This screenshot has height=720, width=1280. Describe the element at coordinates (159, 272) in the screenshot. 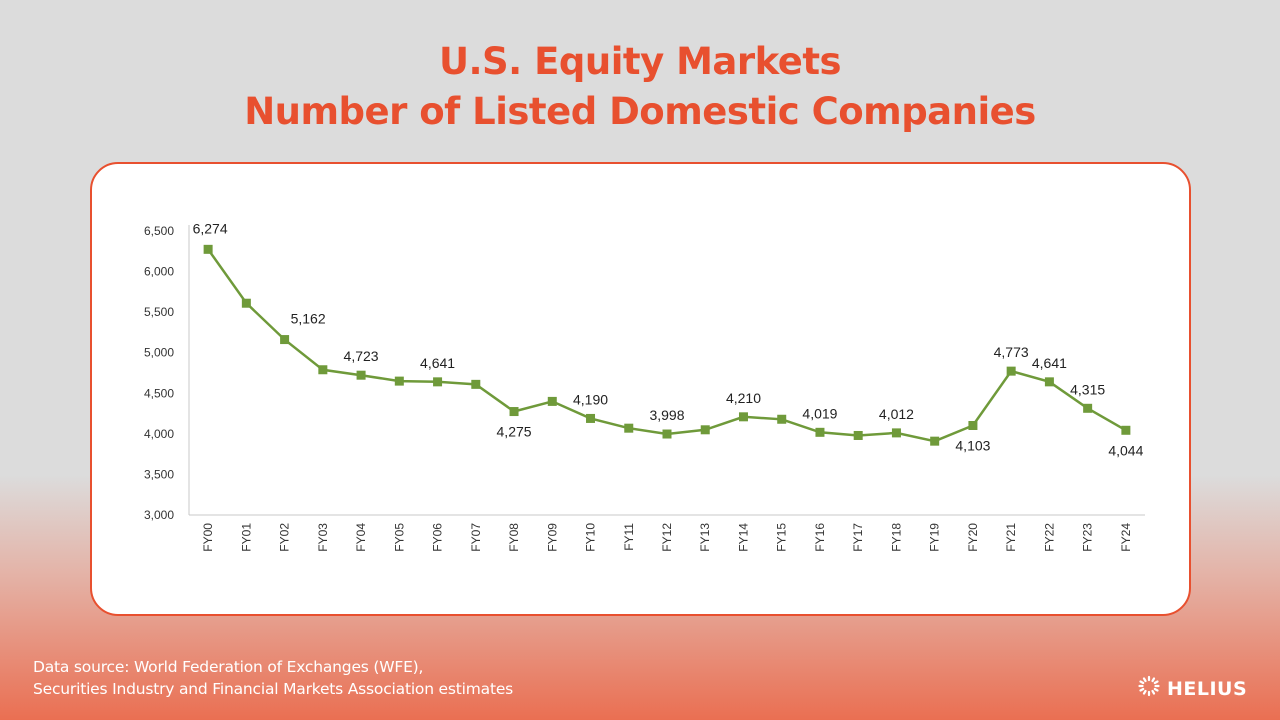

I see `y-tick-label: 6,000` at that location.